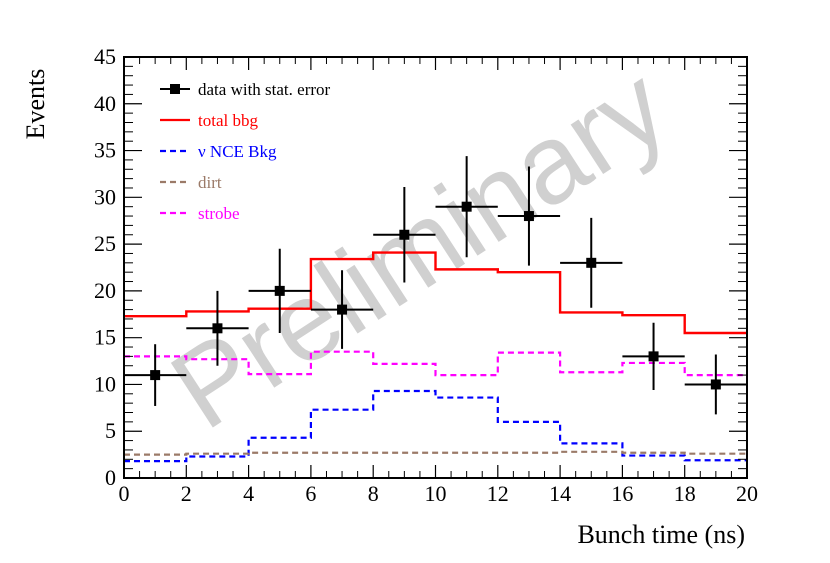 Image resolution: width=830 pixels, height=563 pixels. Describe the element at coordinates (498, 493) in the screenshot. I see `x-tick-label: 12` at that location.